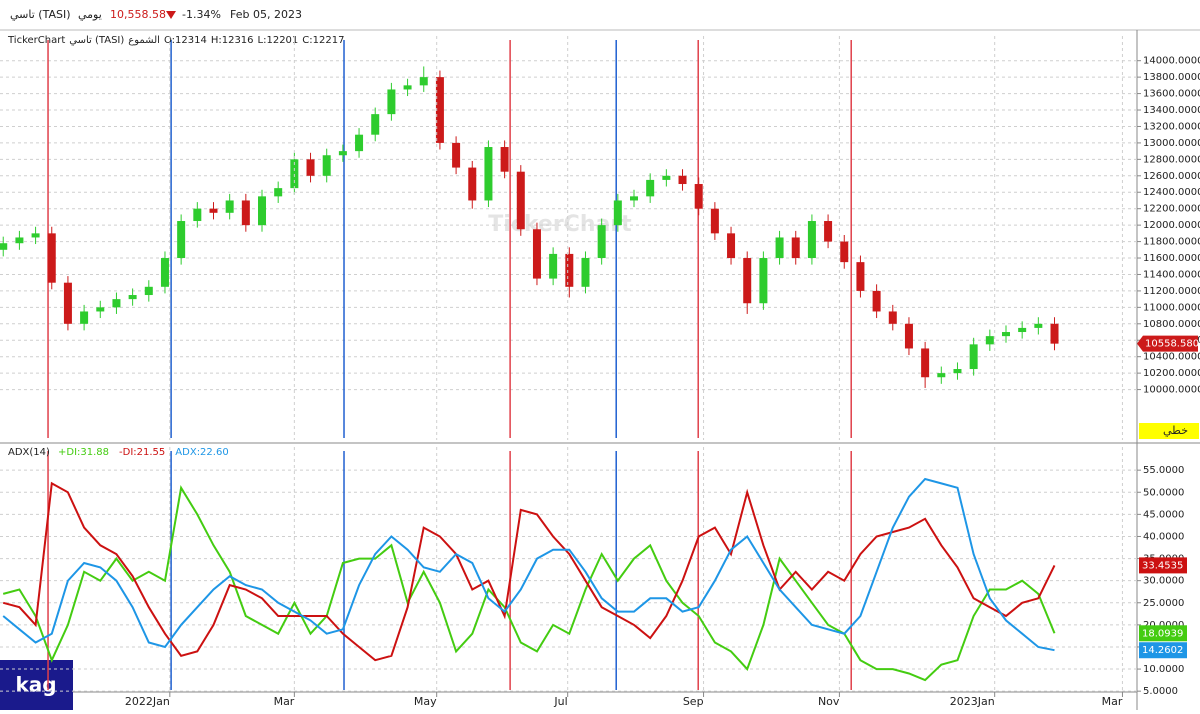 This screenshot has width=1200, height=714. Describe the element at coordinates (1169, 431) in the screenshot. I see `style-box` at that location.